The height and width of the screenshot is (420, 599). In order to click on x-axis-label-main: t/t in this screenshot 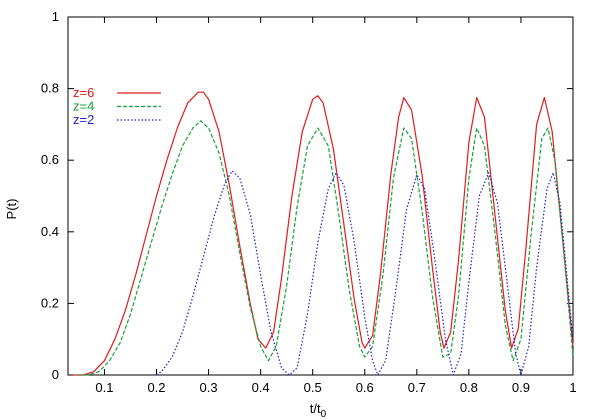, I will do `click(315, 408)`.